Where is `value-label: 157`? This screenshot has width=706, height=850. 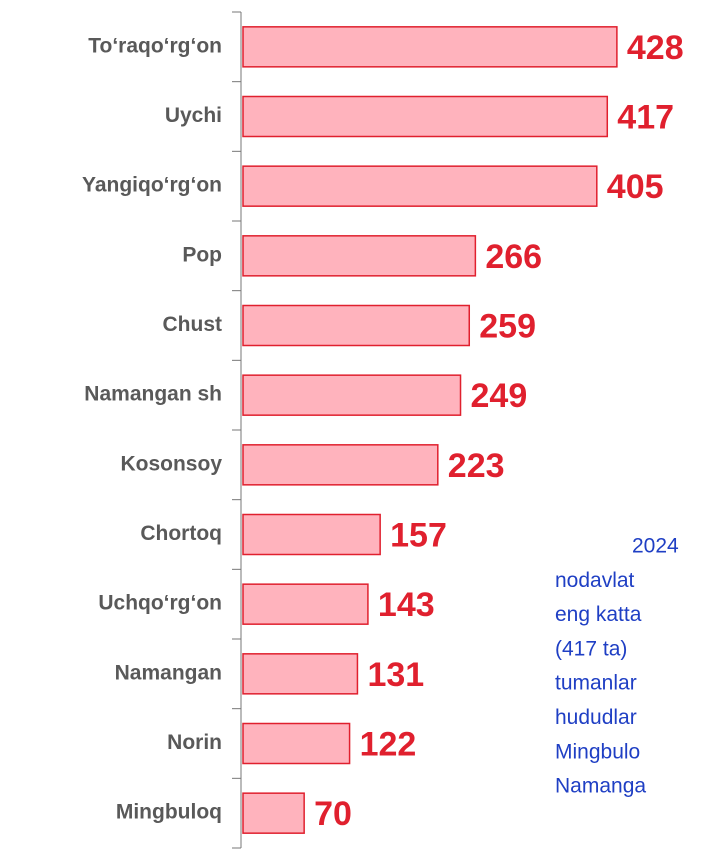 value-label: 157 is located at coordinates (418, 535).